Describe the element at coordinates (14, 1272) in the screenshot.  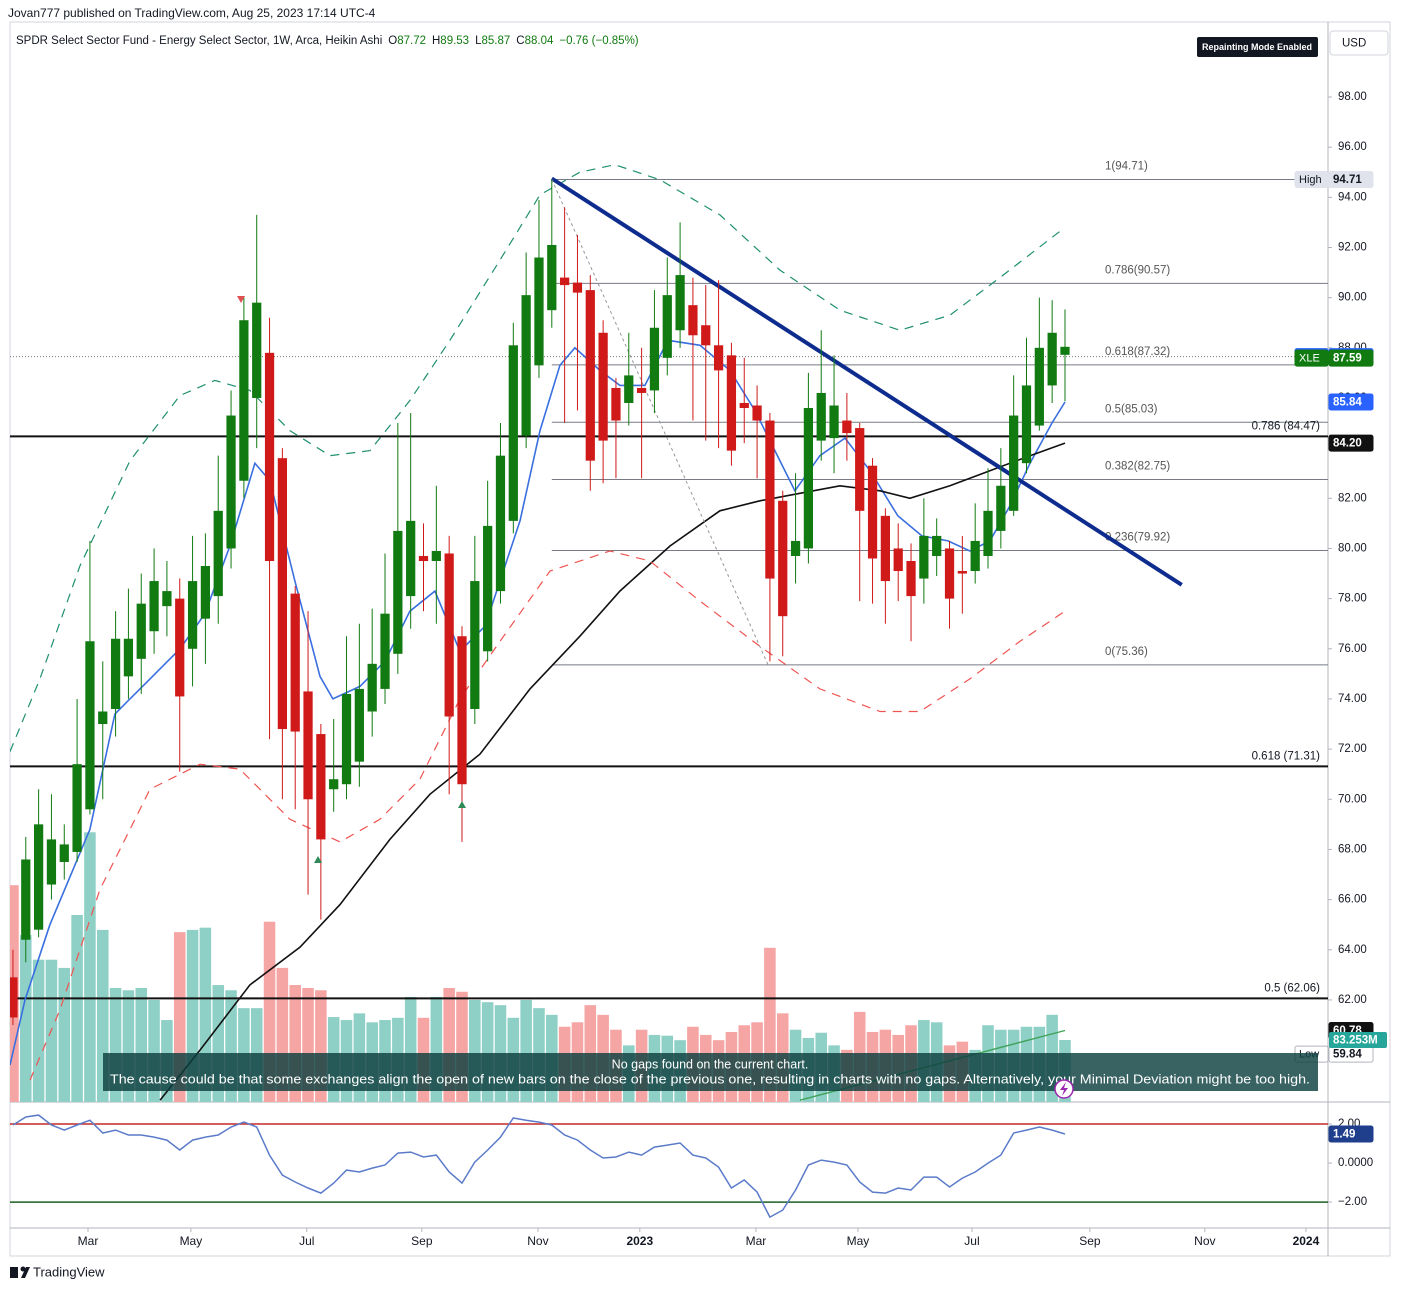
I see `logo-mark` at that location.